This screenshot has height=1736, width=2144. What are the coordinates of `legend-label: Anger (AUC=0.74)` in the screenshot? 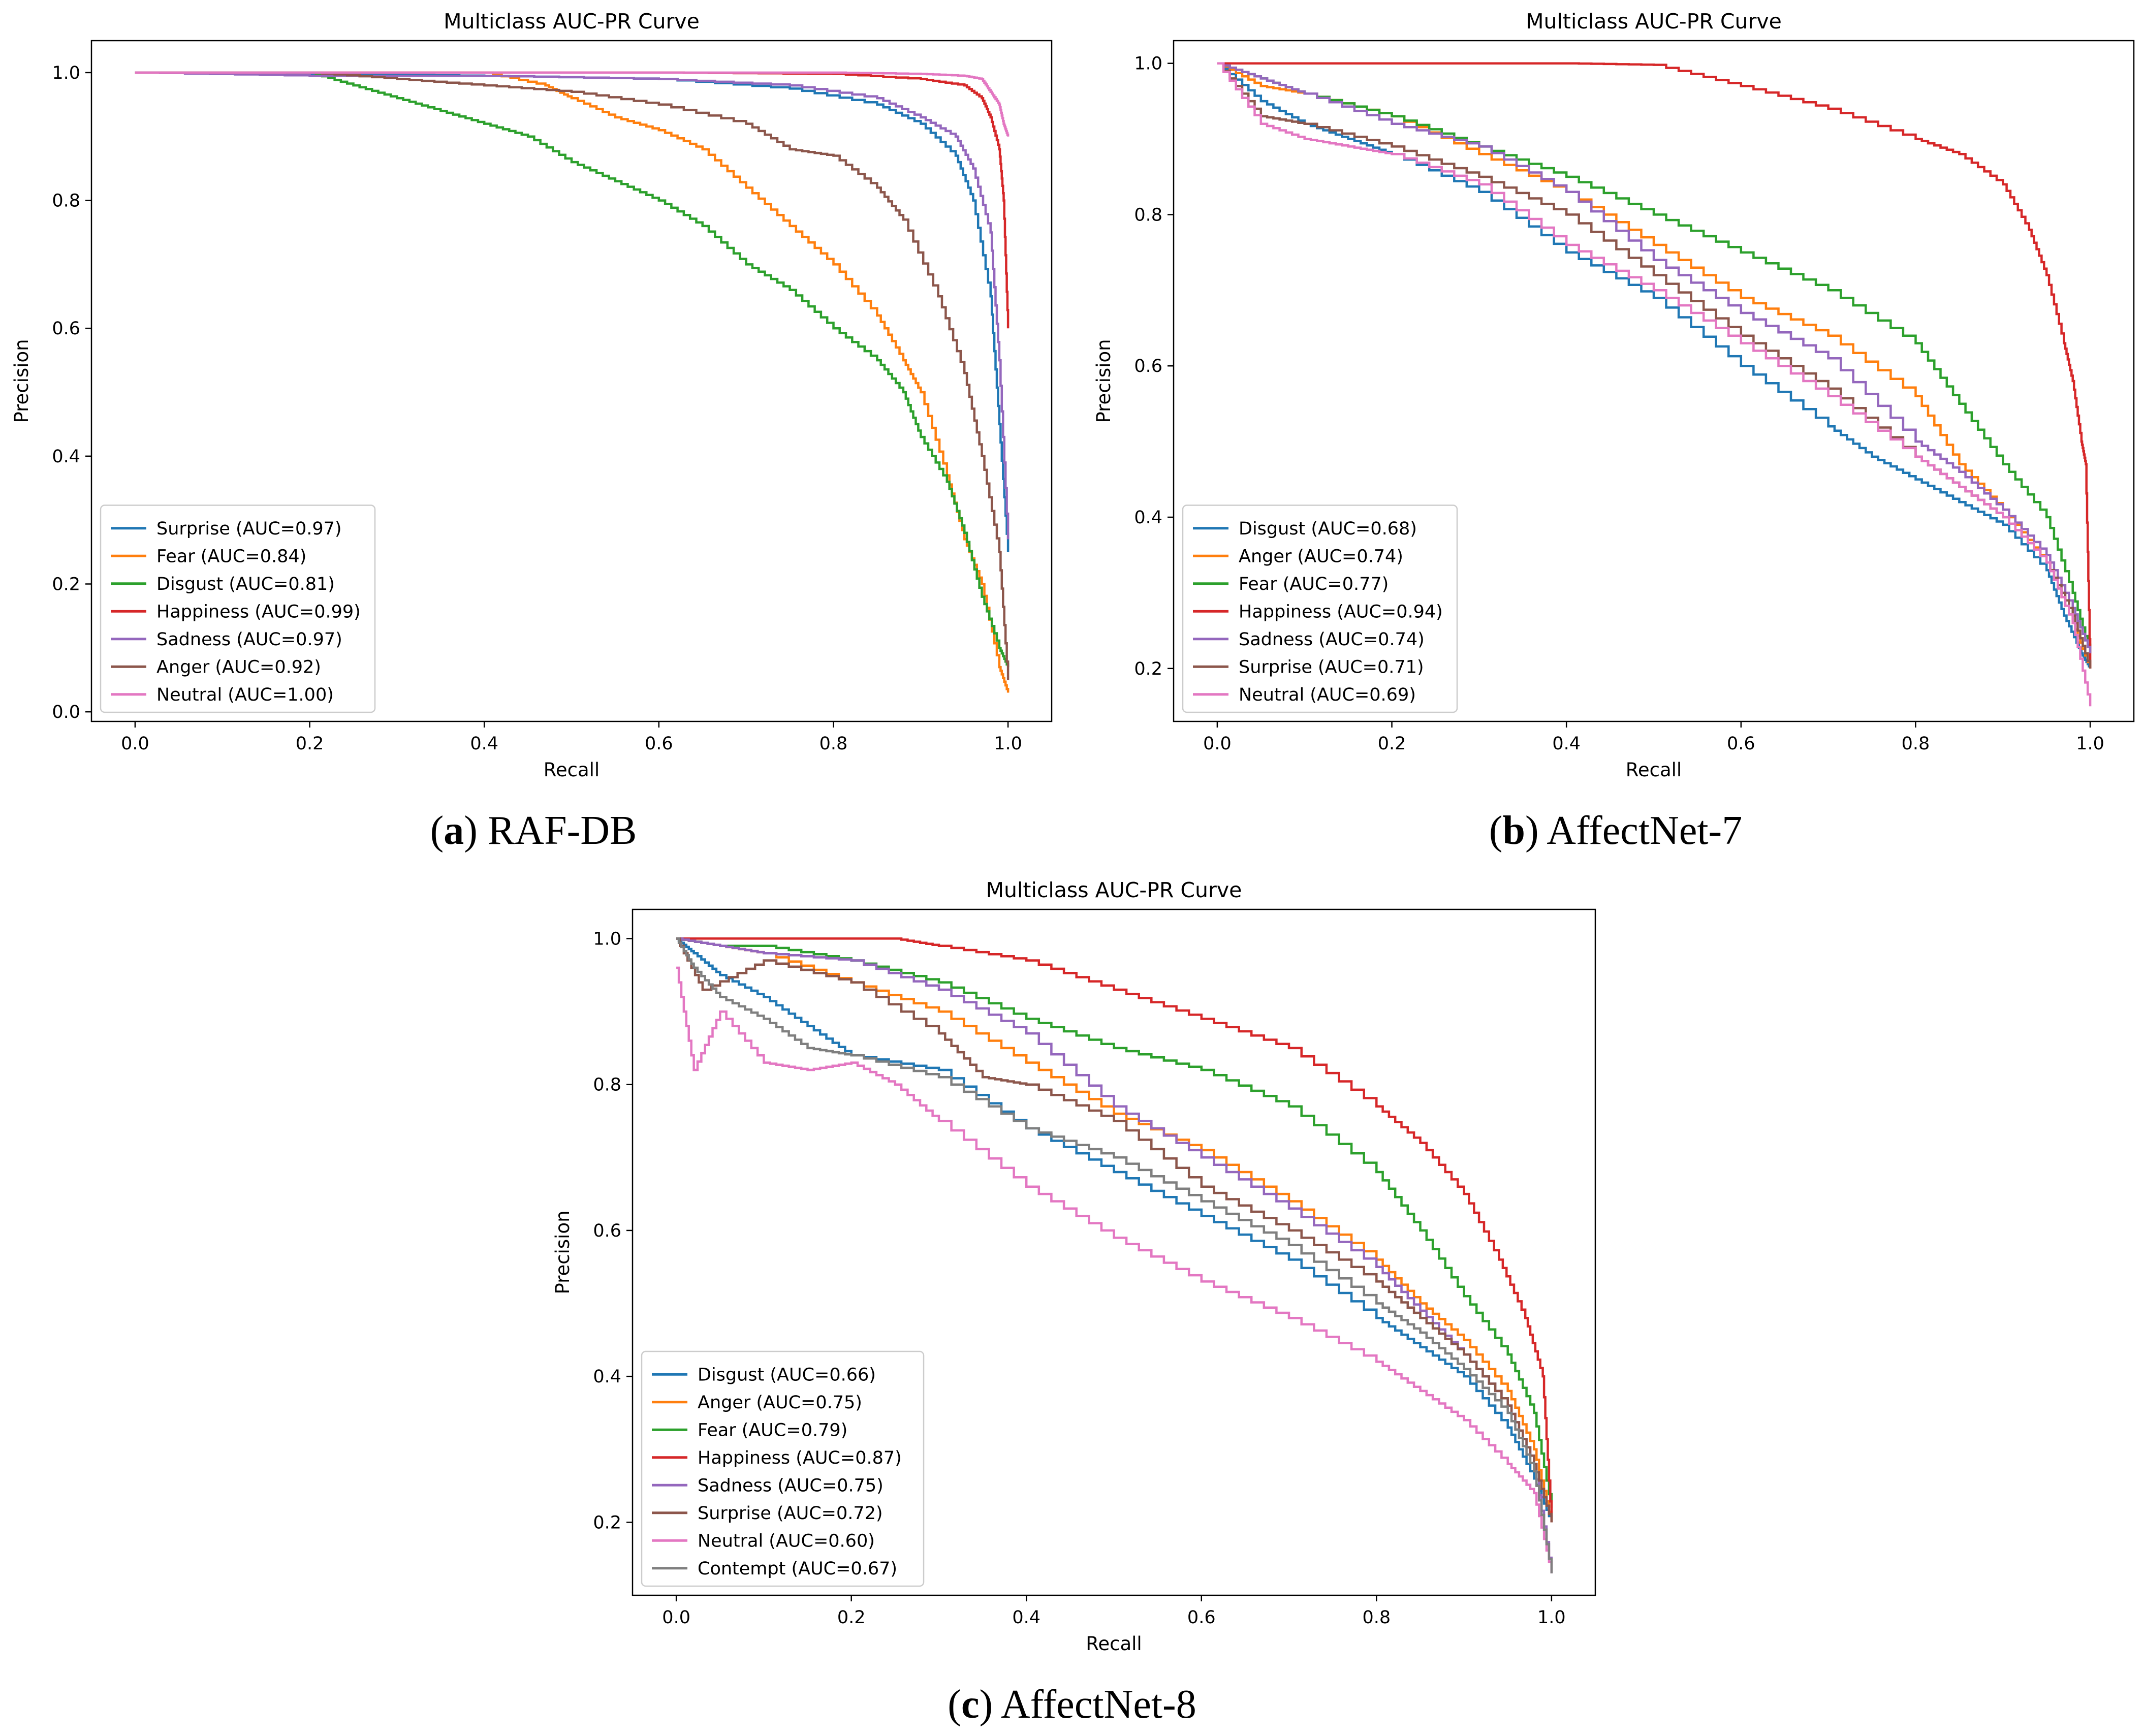 It's located at (1321, 556).